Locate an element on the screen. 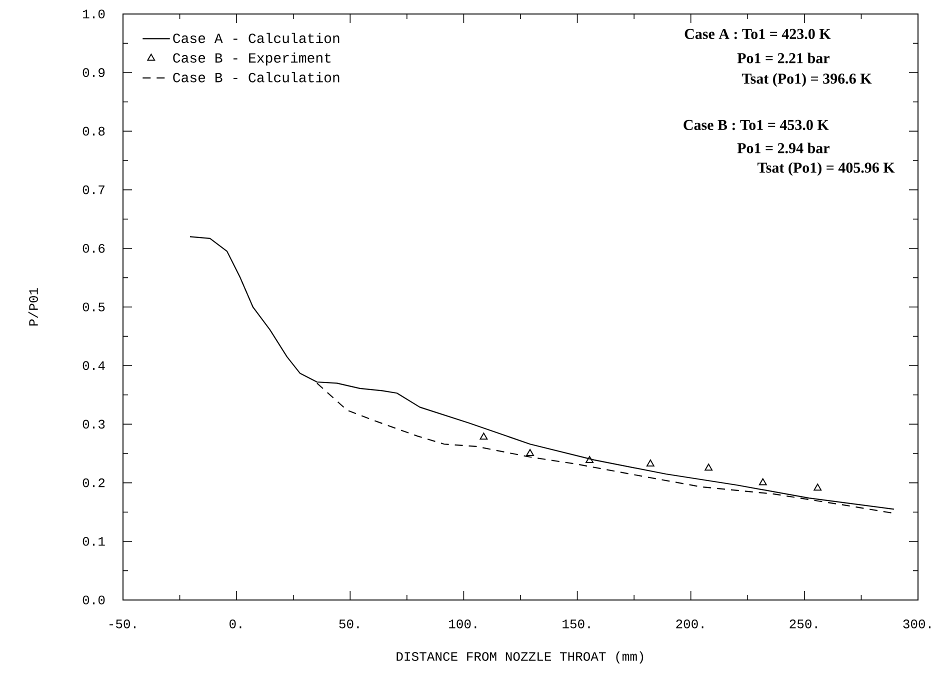  y-tick-label: 0.9 is located at coordinates (93, 72).